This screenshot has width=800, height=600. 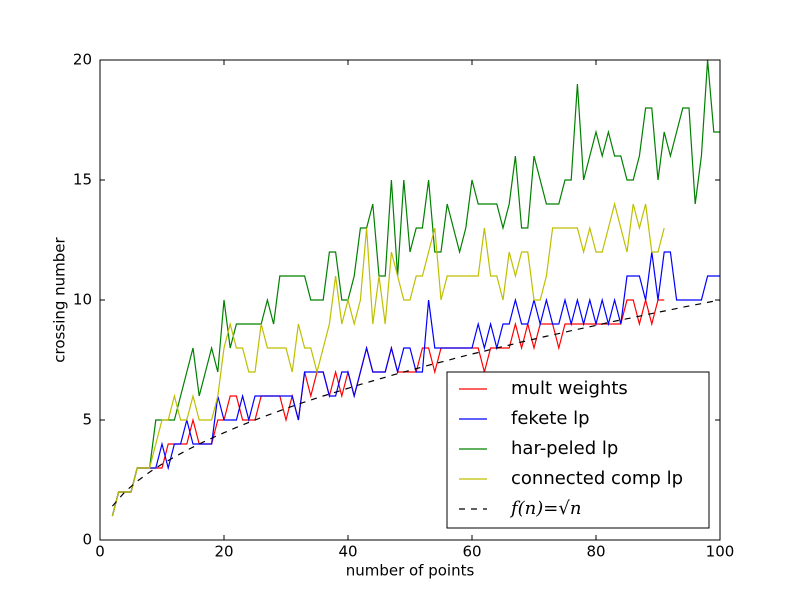 I want to click on x-tick-label: 100, so click(x=720, y=552).